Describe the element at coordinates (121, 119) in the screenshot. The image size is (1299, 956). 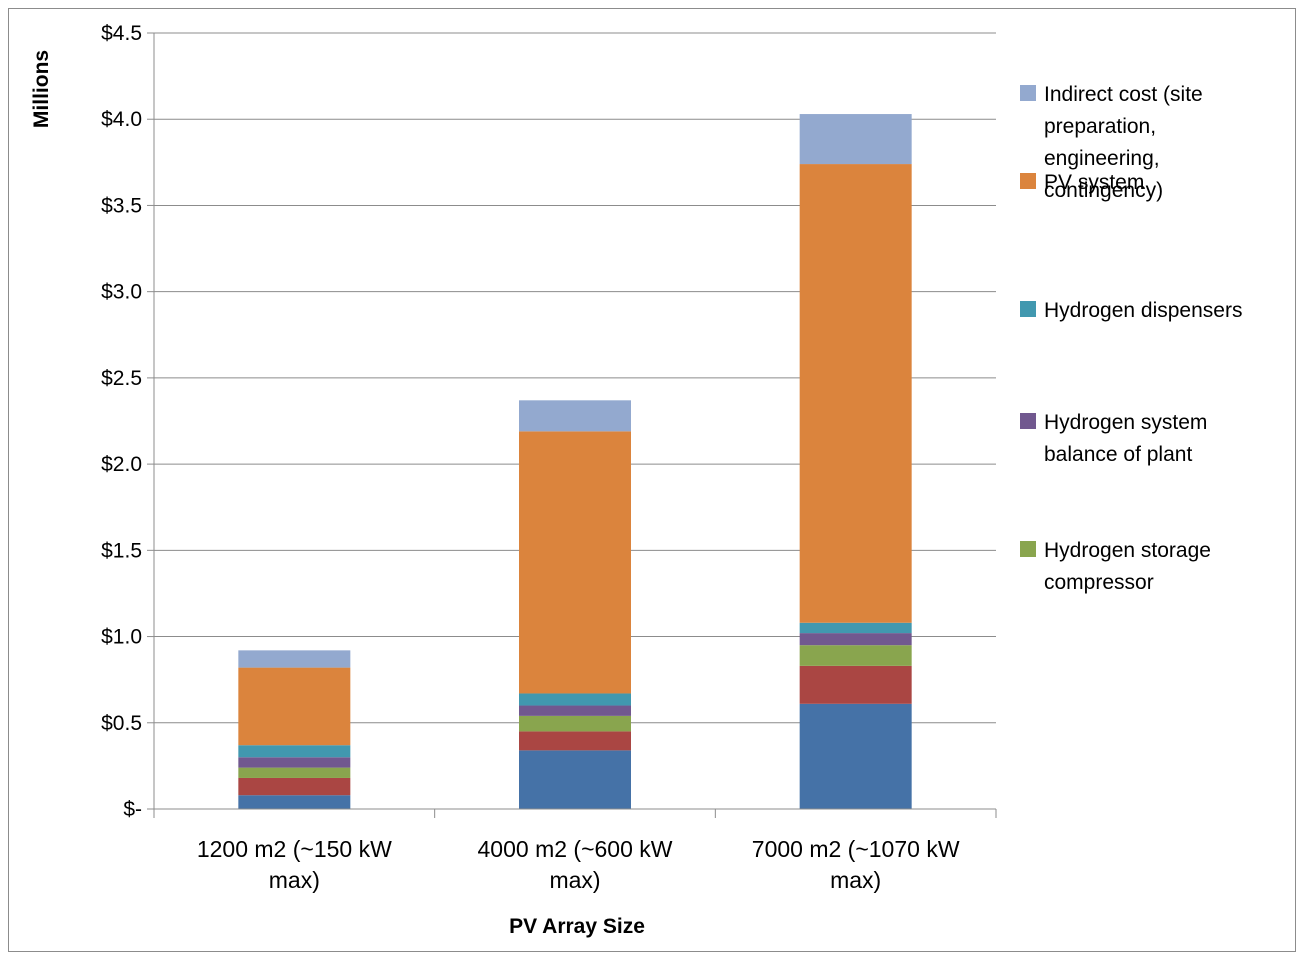
I see `y-tick-label: $4.0` at that location.